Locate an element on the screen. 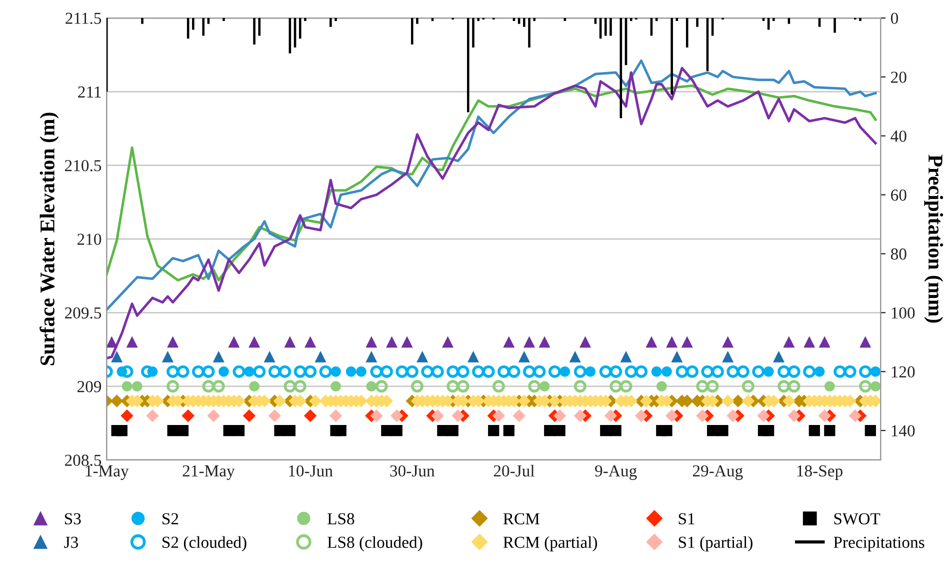 The height and width of the screenshot is (563, 952). legend-label: S2 is located at coordinates (170, 518).